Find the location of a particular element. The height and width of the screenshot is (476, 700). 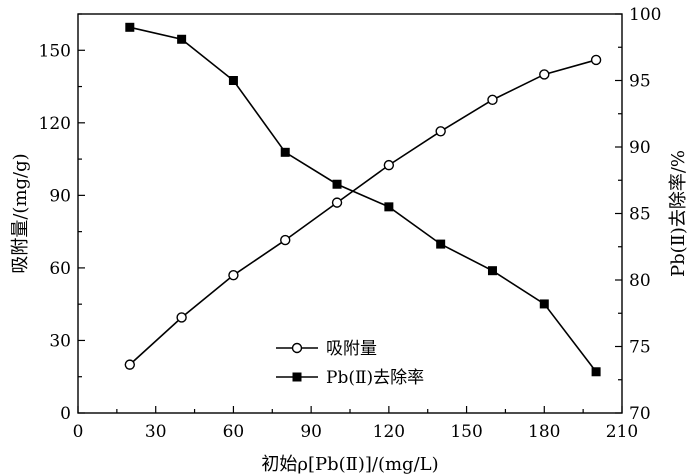

x-tick-label: 0 is located at coordinates (78, 432).